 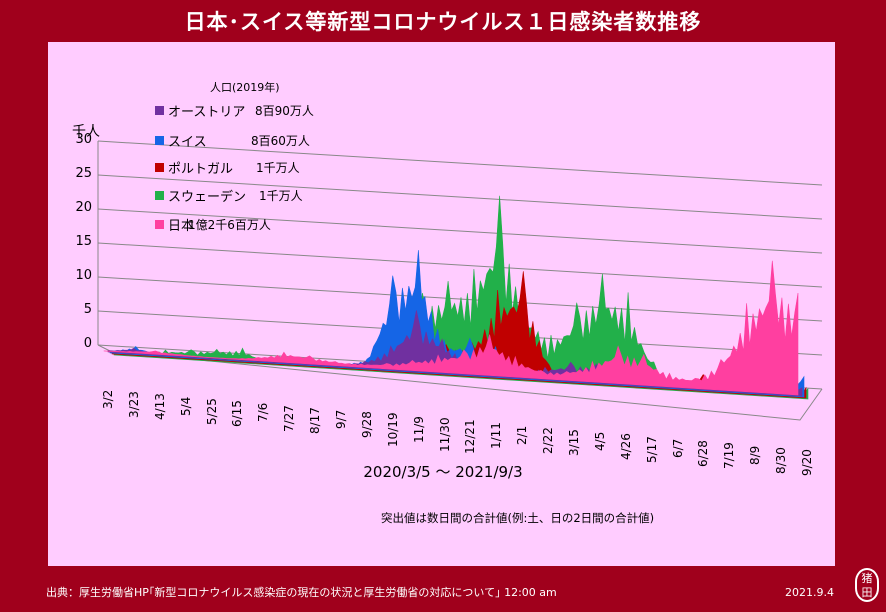 I want to click on x-tick-label: 5/17, so click(x=651, y=449).